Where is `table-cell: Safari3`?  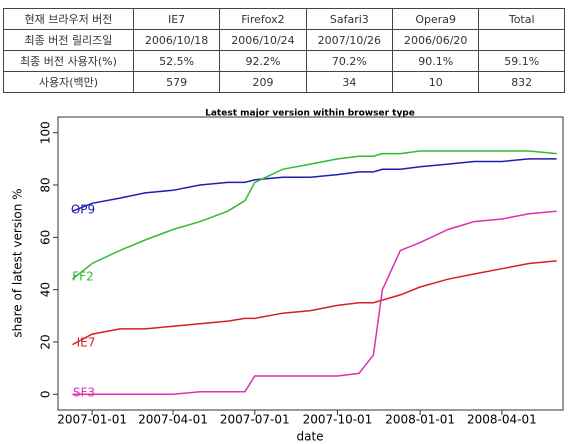 table-cell: Safari3 is located at coordinates (349, 19).